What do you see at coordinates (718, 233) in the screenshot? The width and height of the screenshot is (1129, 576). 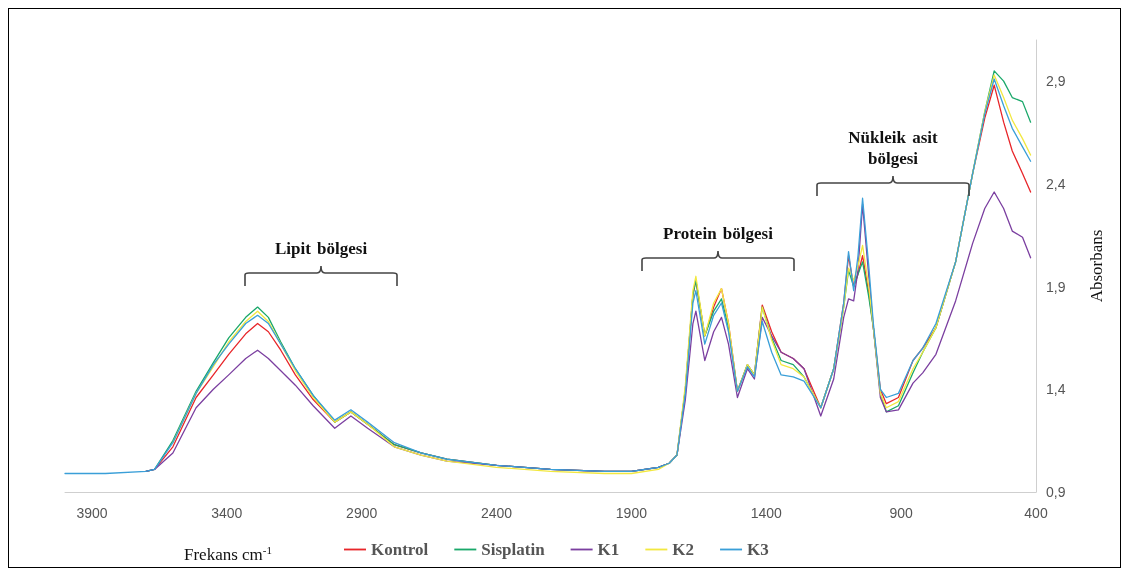 I see `annotation: Protein bölgesi` at bounding box center [718, 233].